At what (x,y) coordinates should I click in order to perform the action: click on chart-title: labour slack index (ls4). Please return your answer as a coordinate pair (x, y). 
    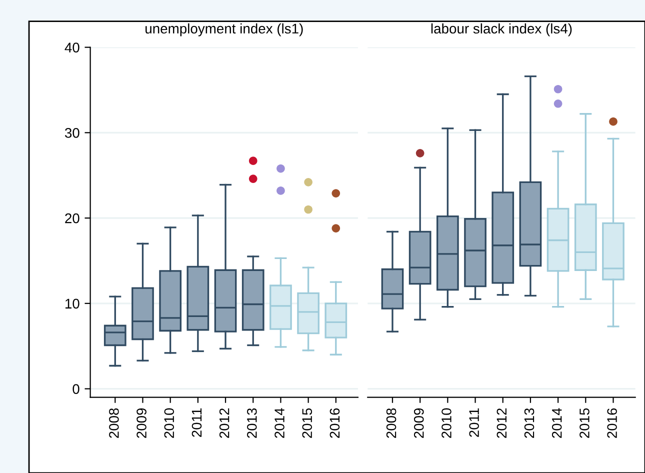
    Looking at the image, I should click on (501, 29).